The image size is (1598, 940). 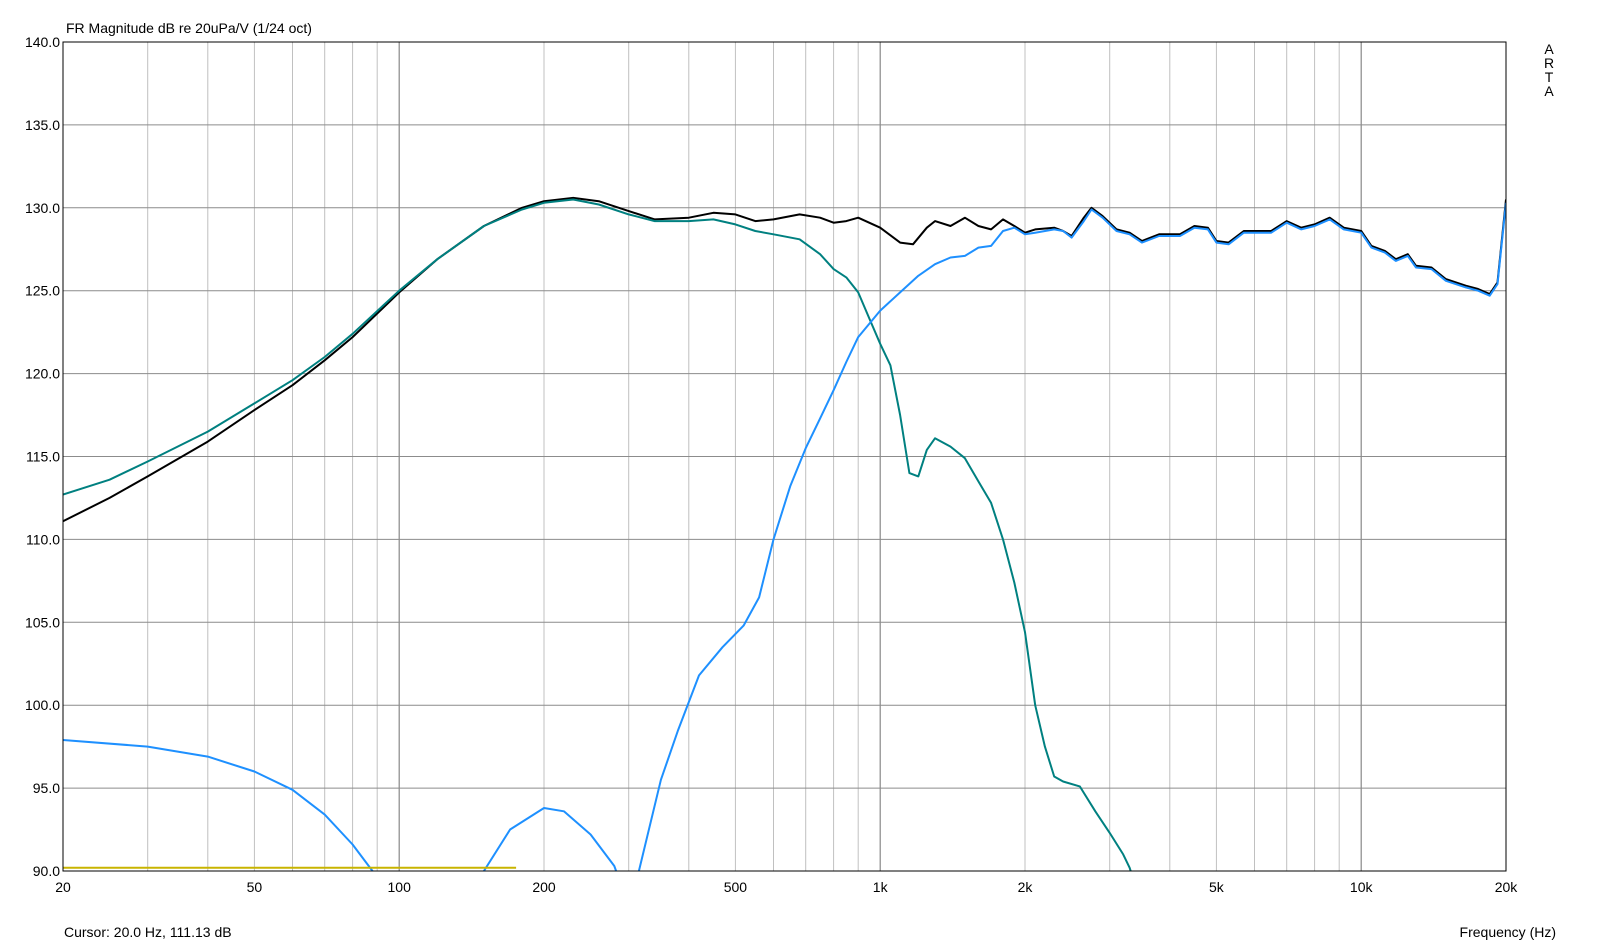 What do you see at coordinates (881, 887) in the screenshot?
I see `x-tick-label: 1k` at bounding box center [881, 887].